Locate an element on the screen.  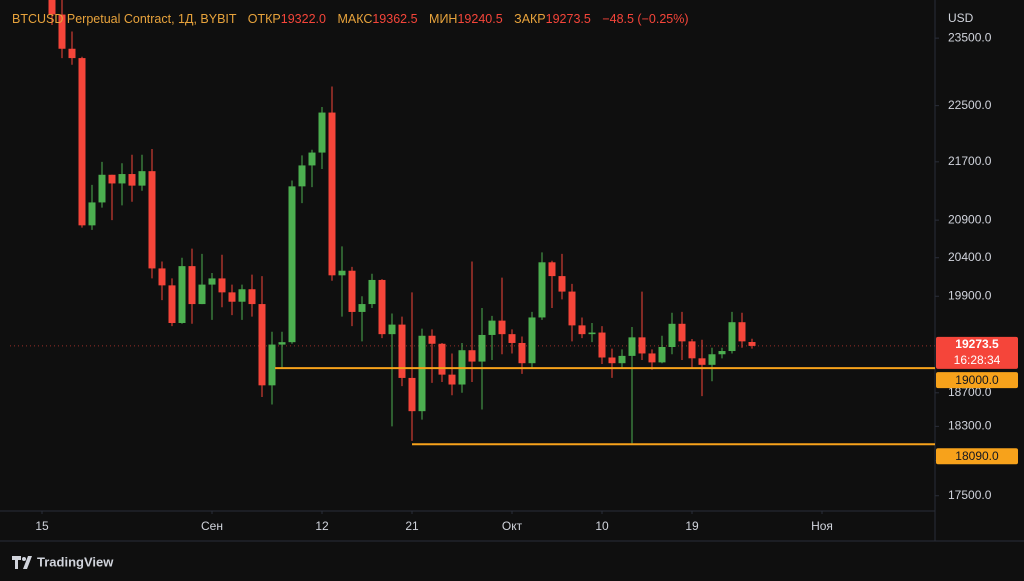
x-tick-label: Сен is located at coordinates (212, 526).